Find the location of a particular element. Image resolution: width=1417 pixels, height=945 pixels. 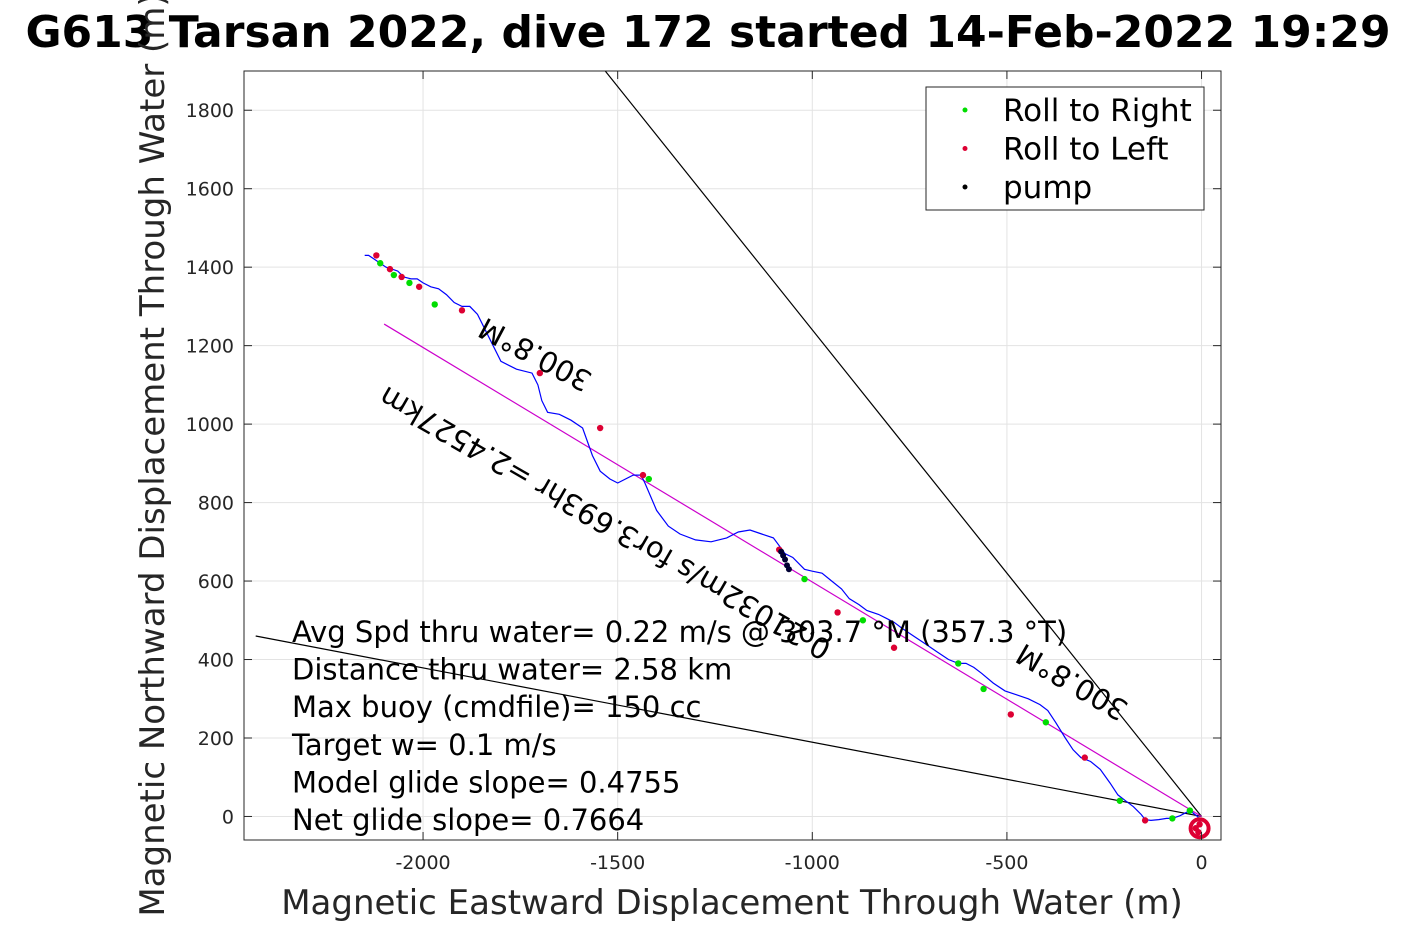

x-tick-label: -2000 is located at coordinates (422, 863).